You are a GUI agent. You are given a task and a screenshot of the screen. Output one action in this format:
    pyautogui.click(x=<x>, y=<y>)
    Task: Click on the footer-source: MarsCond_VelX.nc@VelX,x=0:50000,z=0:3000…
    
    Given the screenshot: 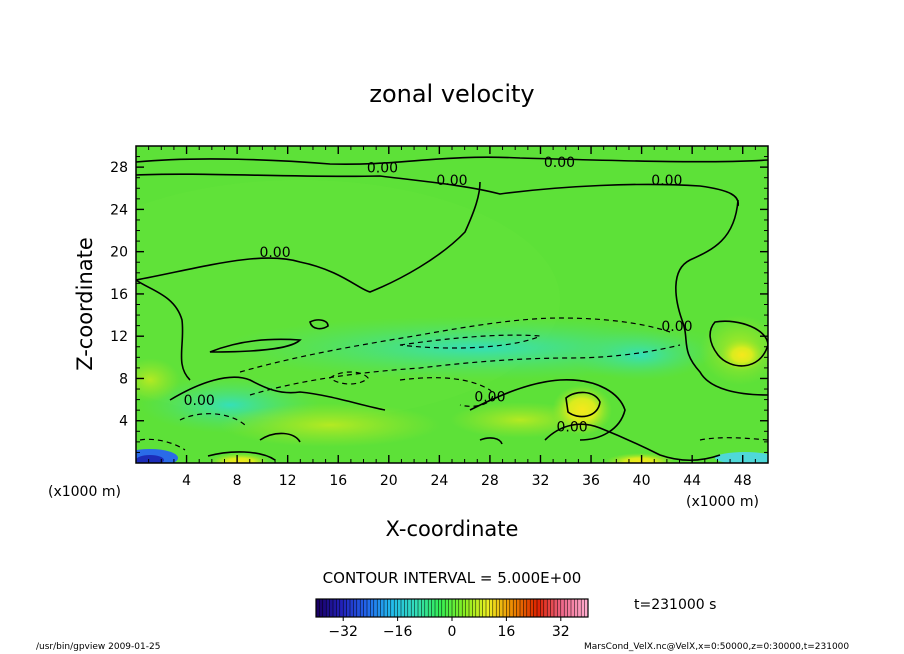 What is the action you would take?
    pyautogui.click(x=717, y=647)
    